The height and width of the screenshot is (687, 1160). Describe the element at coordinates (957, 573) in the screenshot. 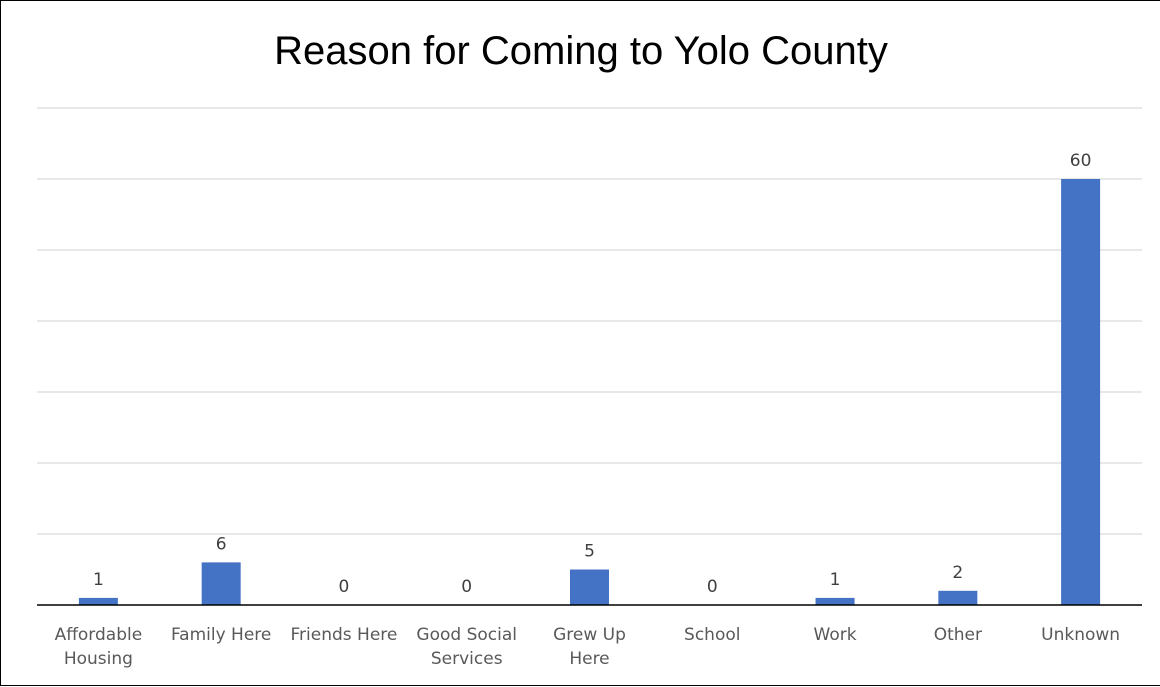

I see `data-label: 2` at that location.